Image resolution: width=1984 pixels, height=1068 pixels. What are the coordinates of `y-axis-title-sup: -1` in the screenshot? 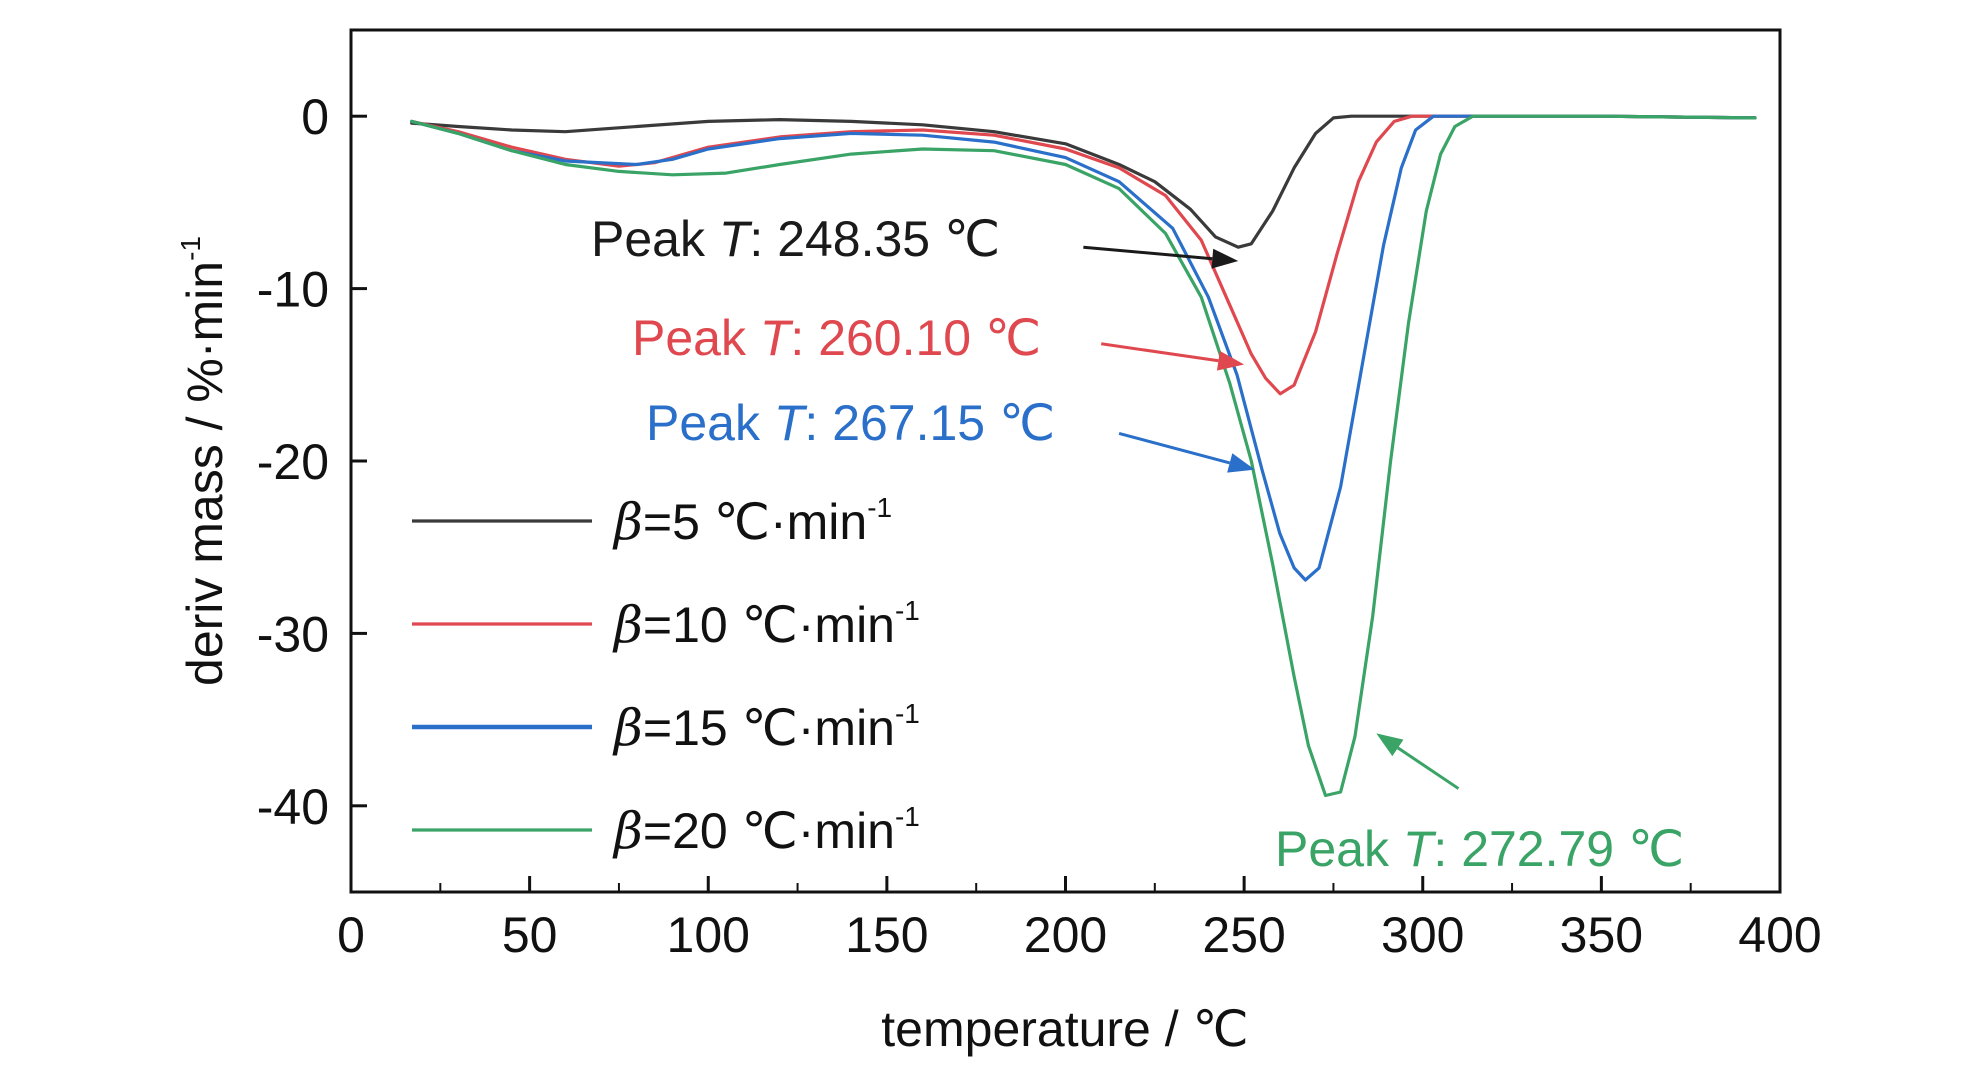 It's located at (190, 248).